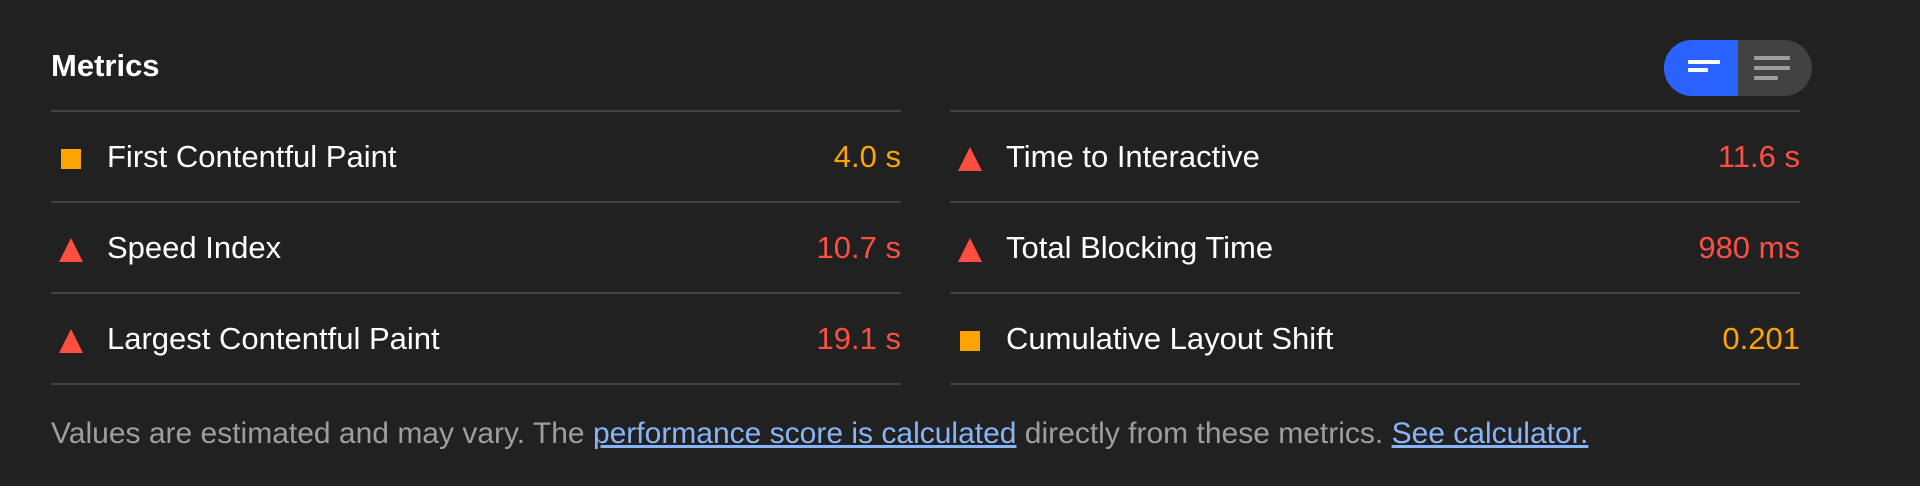 This screenshot has width=1920, height=486. I want to click on performance-score-link: performance score is calculated, so click(804, 433).